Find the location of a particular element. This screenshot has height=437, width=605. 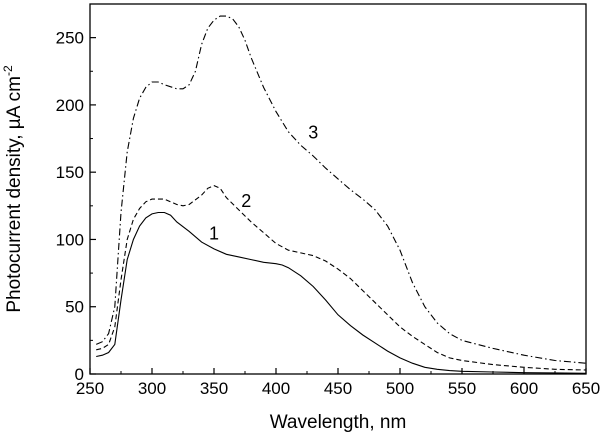

series-1-label: 1 is located at coordinates (214, 233).